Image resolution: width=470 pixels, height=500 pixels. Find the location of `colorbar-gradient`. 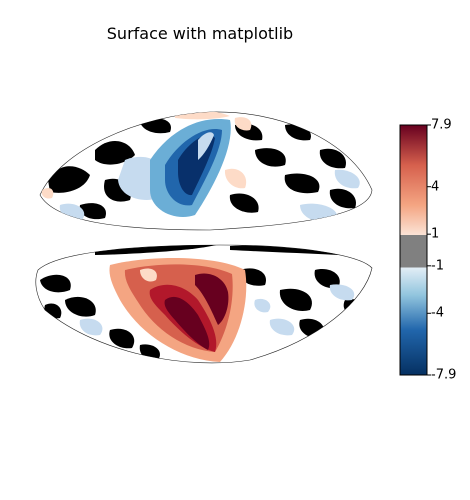

colorbar-gradient is located at coordinates (413, 250).